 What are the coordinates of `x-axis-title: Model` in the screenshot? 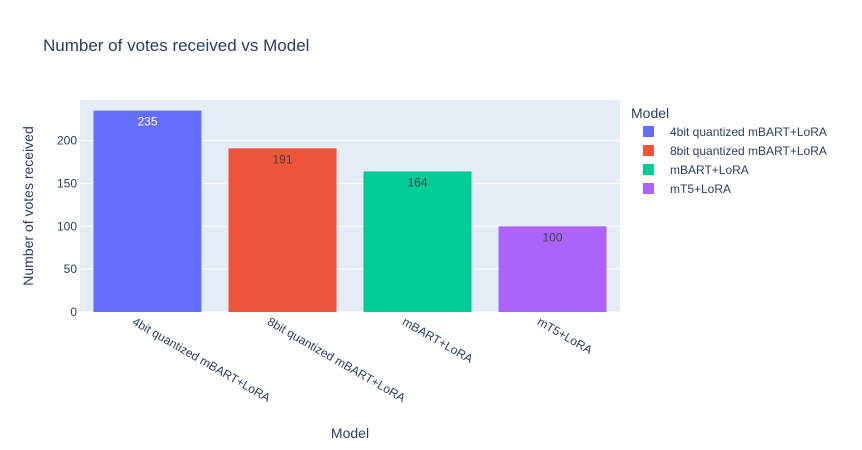 It's located at (350, 433).